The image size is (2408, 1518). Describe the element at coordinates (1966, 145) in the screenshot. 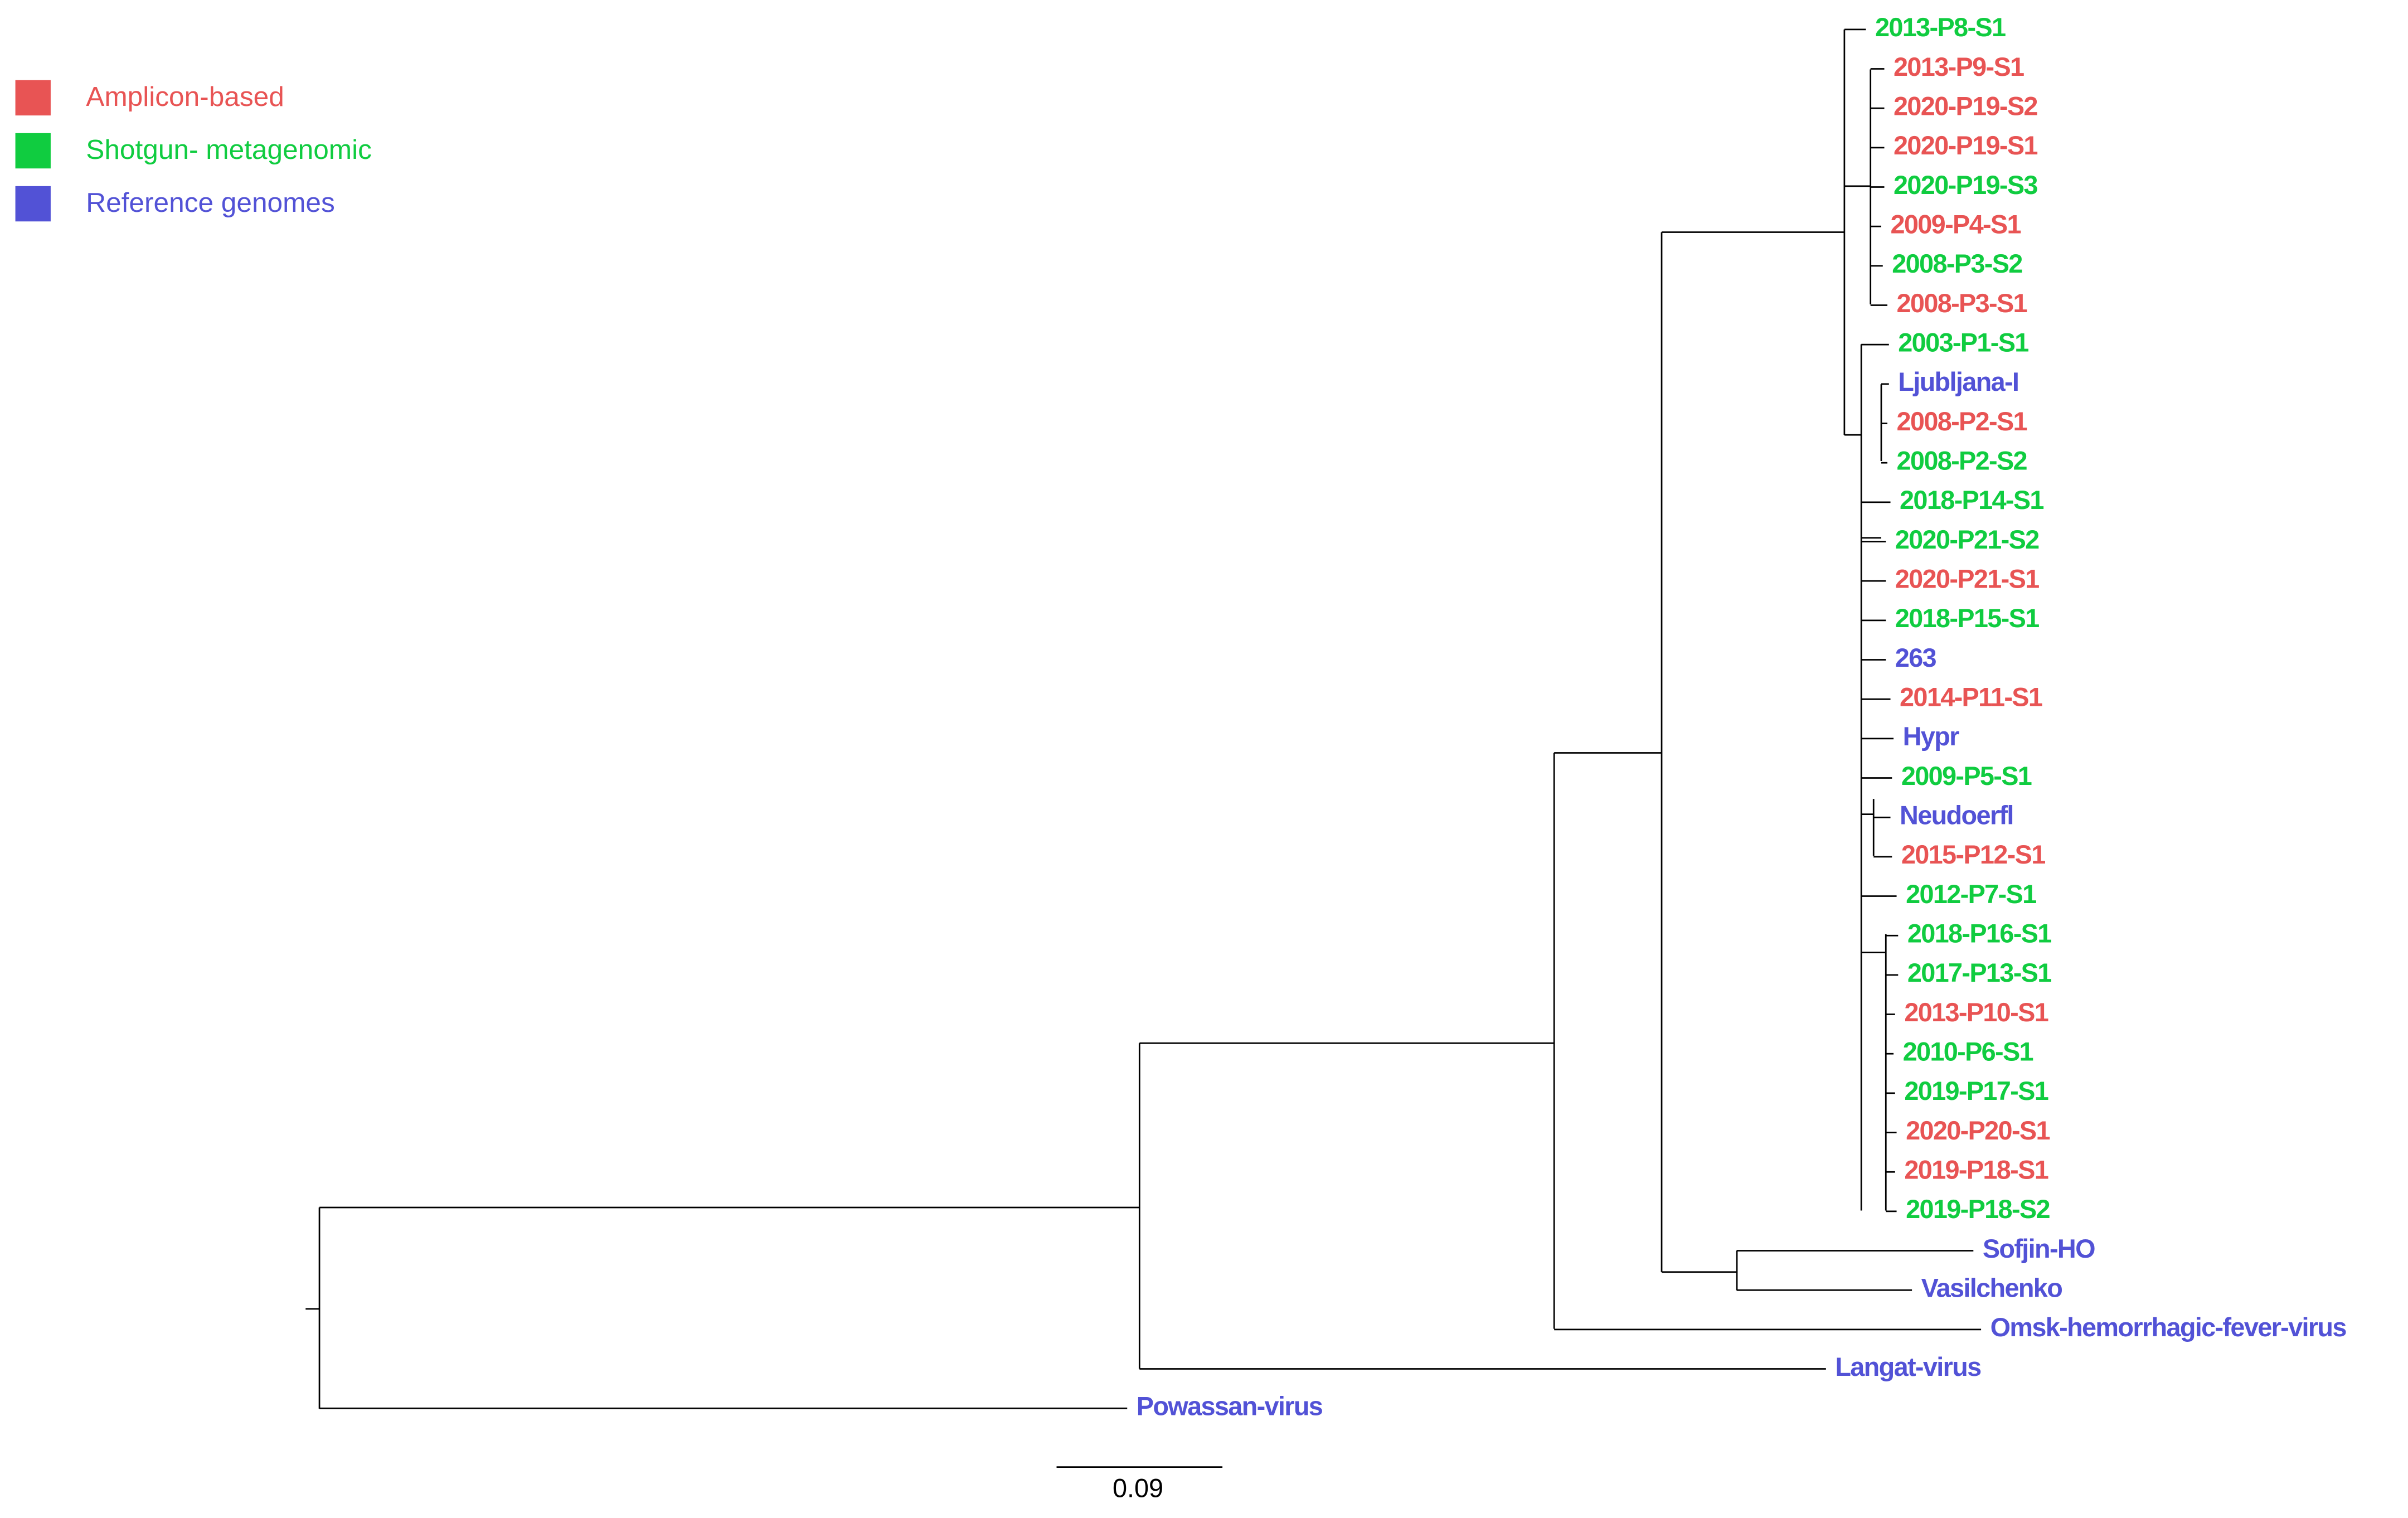

I see `leaf-label: 2020-P19-S1` at that location.